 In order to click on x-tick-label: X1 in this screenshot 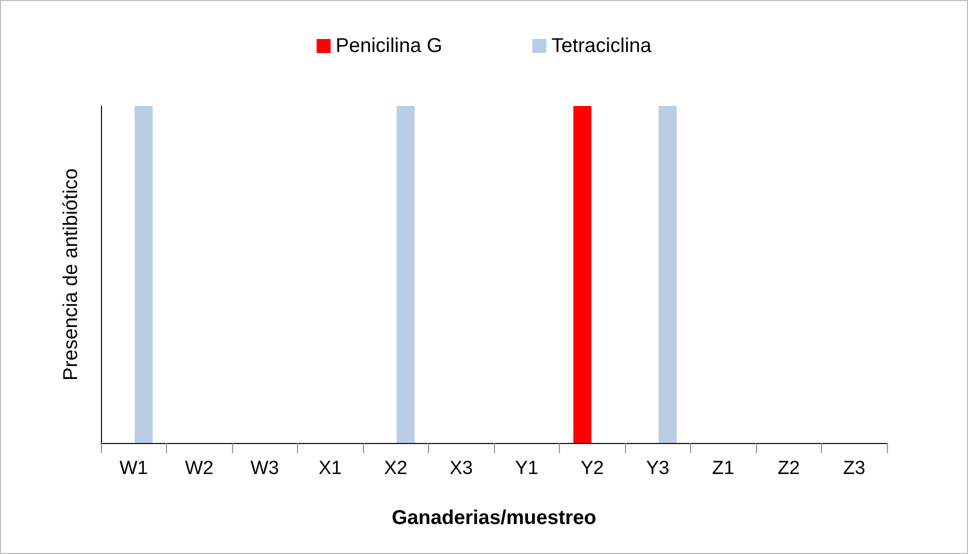, I will do `click(330, 468)`.